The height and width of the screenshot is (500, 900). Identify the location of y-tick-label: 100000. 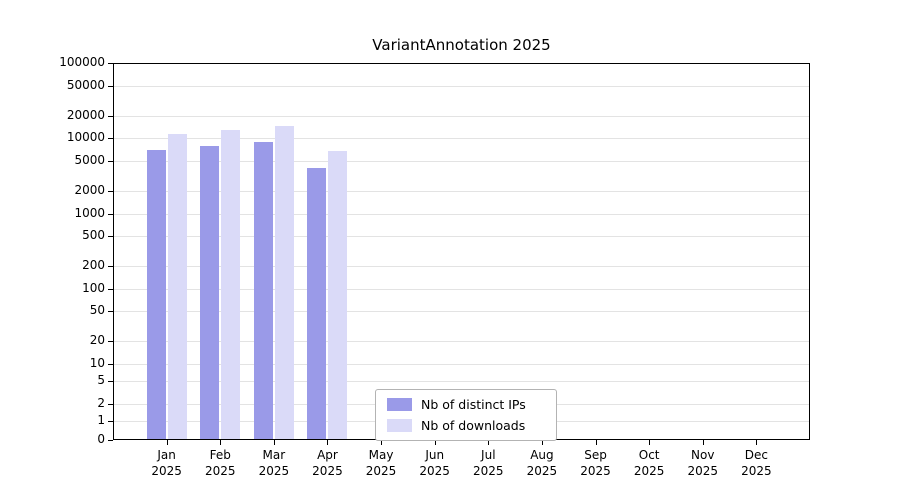
(82, 62).